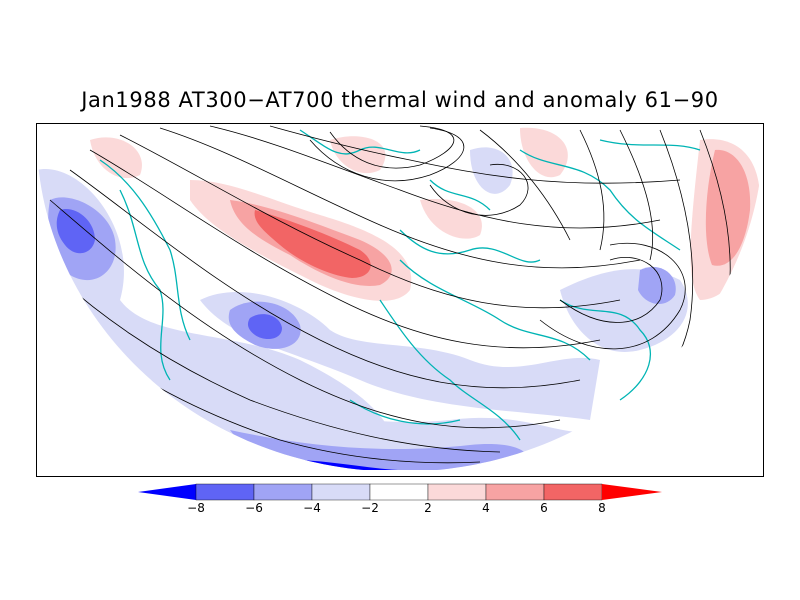 The width and height of the screenshot is (800, 600). I want to click on anomaly-core-pos-main-strong, so click(312, 244).